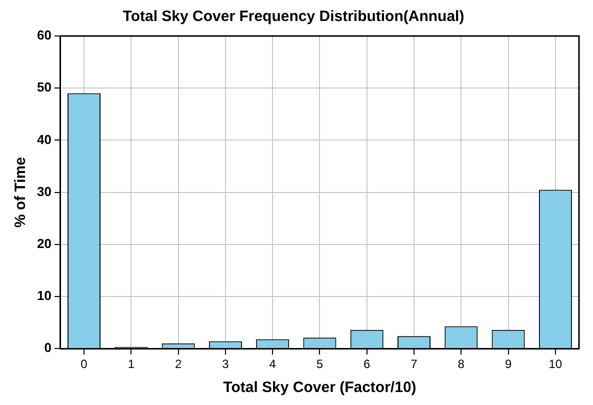 This screenshot has height=405, width=593. What do you see at coordinates (293, 17) in the screenshot?
I see `chart-title: Total Sky Cover Frequency Distribution(Annual)` at bounding box center [293, 17].